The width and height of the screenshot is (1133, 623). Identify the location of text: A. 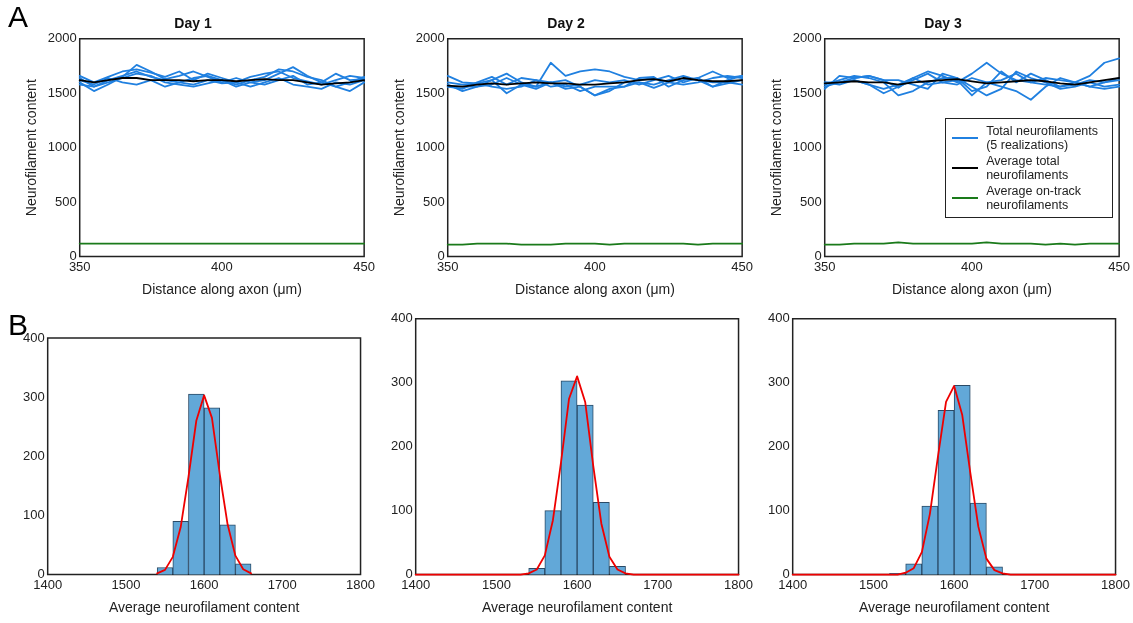
(18, 17).